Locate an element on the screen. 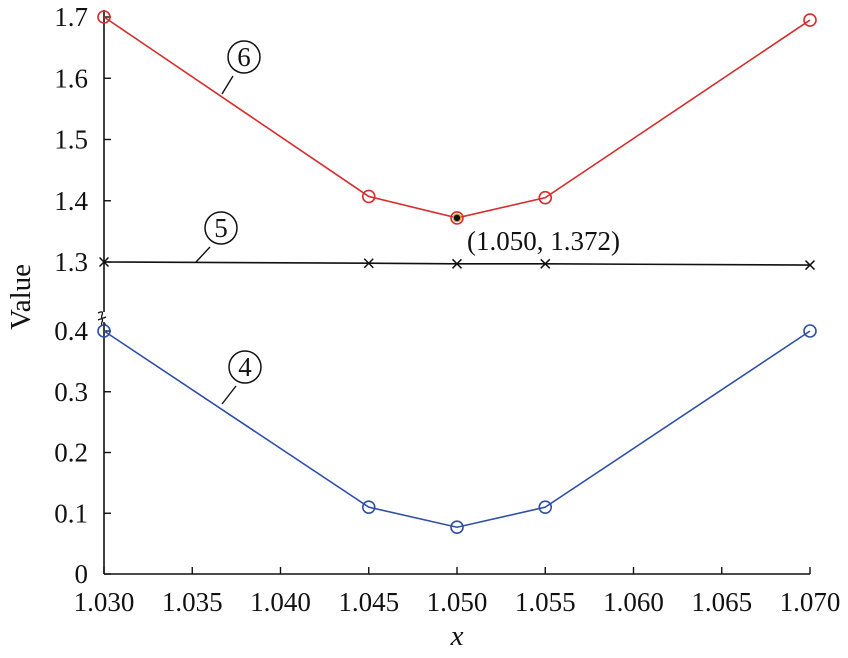  x-tick-label: 1.070 is located at coordinates (810, 602).